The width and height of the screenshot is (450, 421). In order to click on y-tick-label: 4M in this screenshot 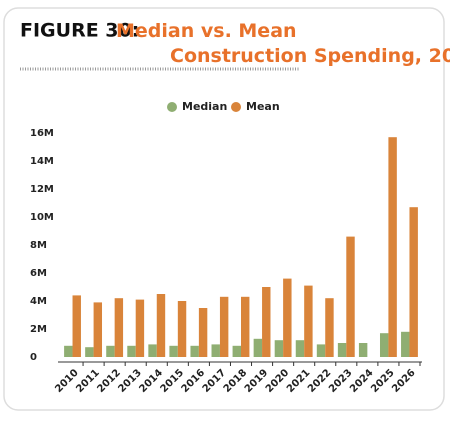, I will do `click(38, 301)`.